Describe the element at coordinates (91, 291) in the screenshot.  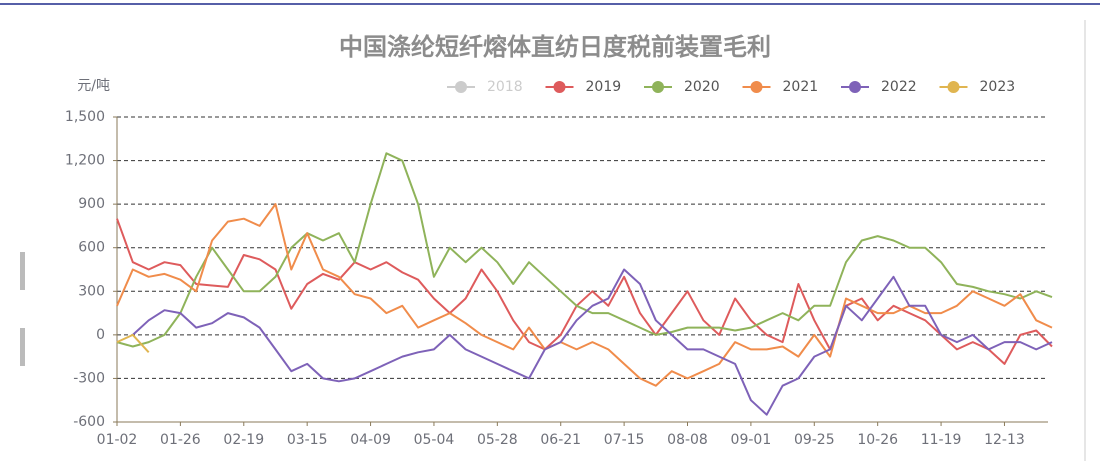
I see `y-tick-label: 300` at that location.